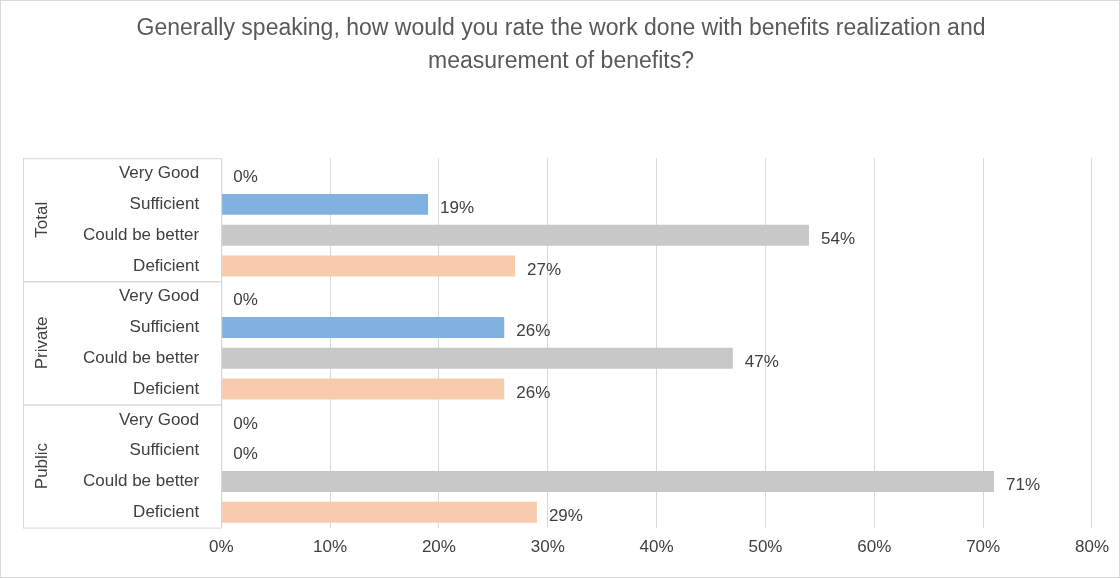  I want to click on x-tick-label: 40%, so click(656, 547).